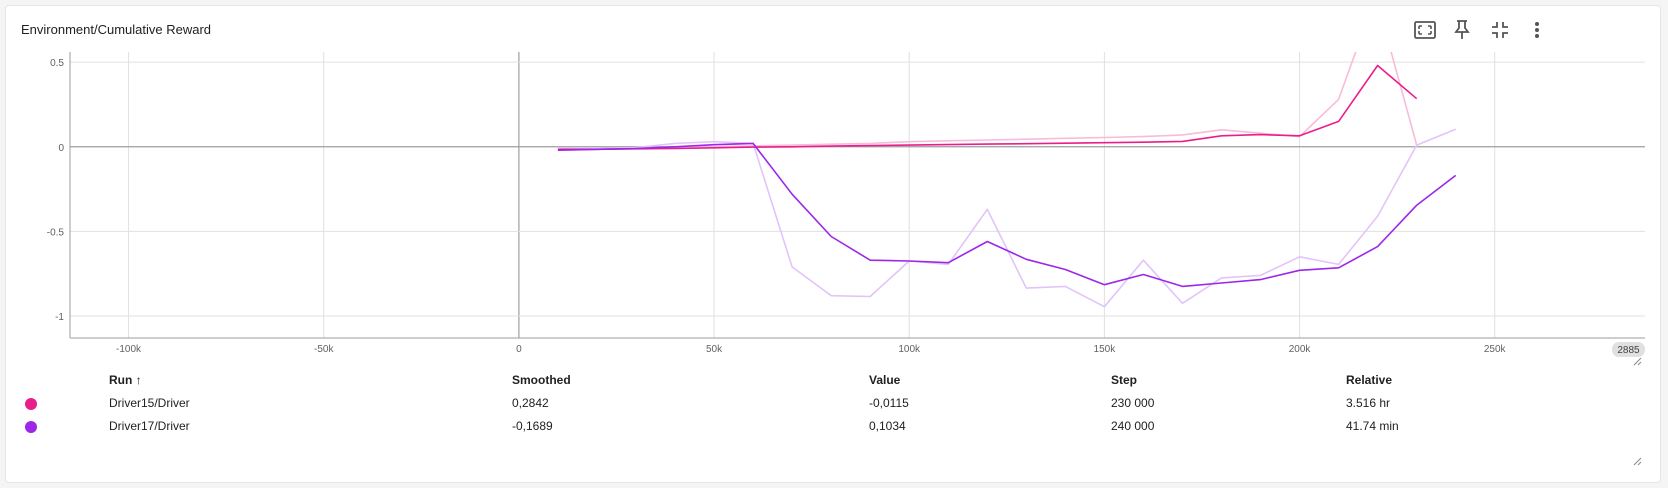 This screenshot has width=1668, height=488. What do you see at coordinates (1372, 426) in the screenshot?
I see `relative-time: 41.74 min` at bounding box center [1372, 426].